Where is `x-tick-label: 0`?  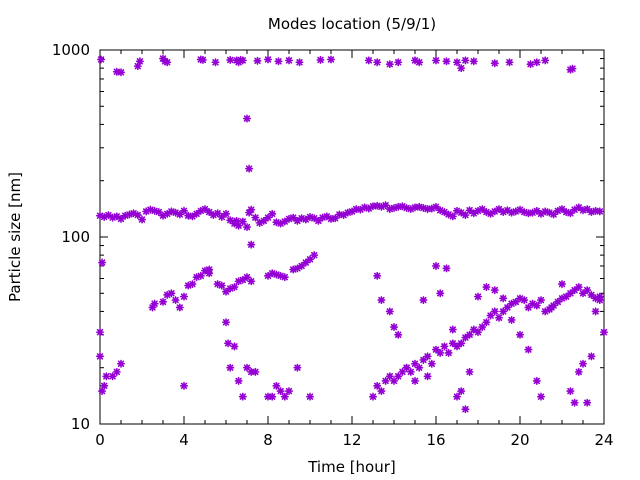
x-tick-label: 0 is located at coordinates (100, 440).